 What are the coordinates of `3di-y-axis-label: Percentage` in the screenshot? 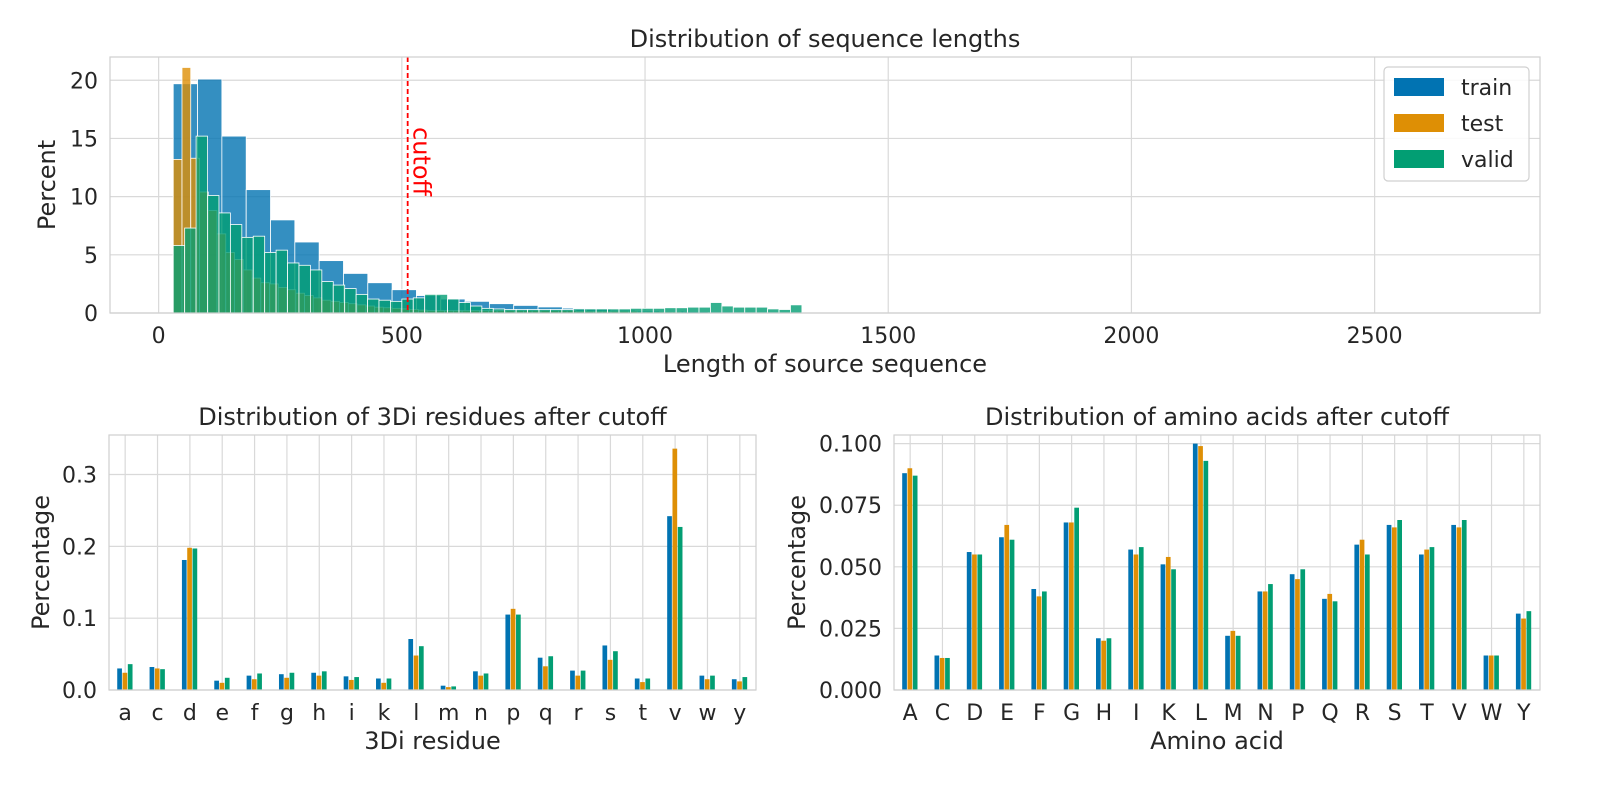 It's located at (41, 562).